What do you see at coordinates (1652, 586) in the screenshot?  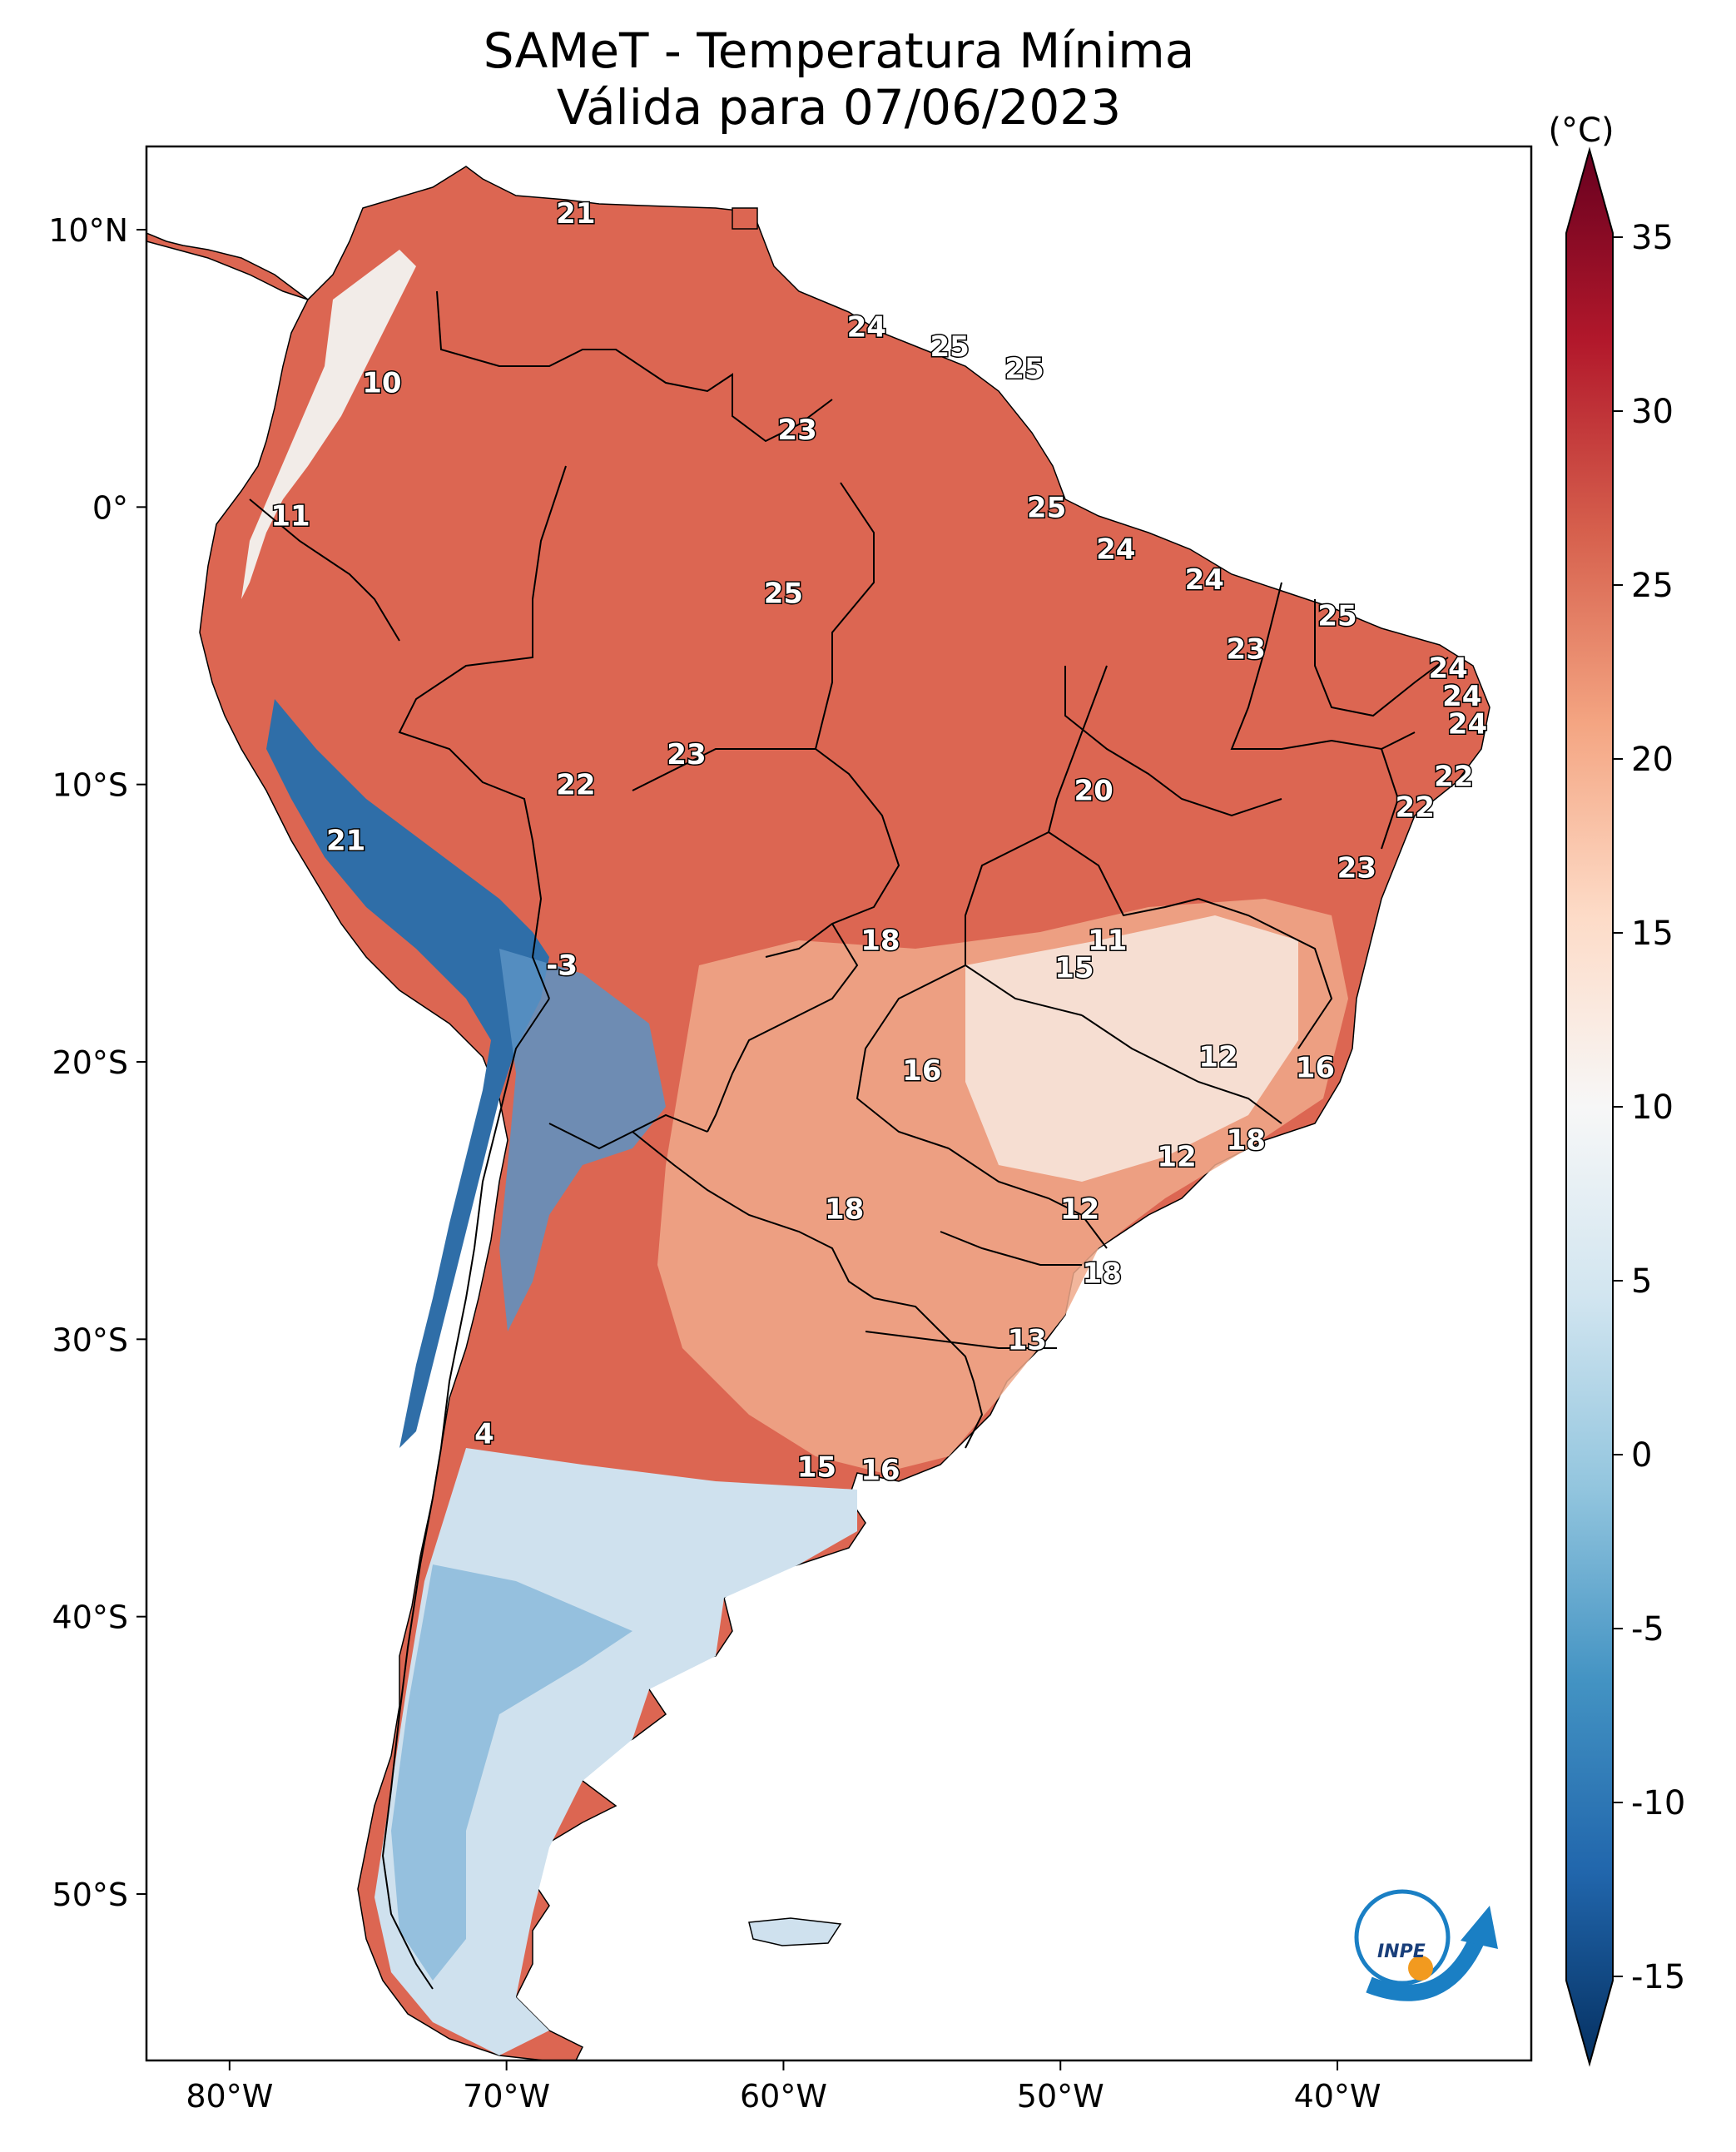 I see `colorbar-tick-label: 25` at bounding box center [1652, 586].